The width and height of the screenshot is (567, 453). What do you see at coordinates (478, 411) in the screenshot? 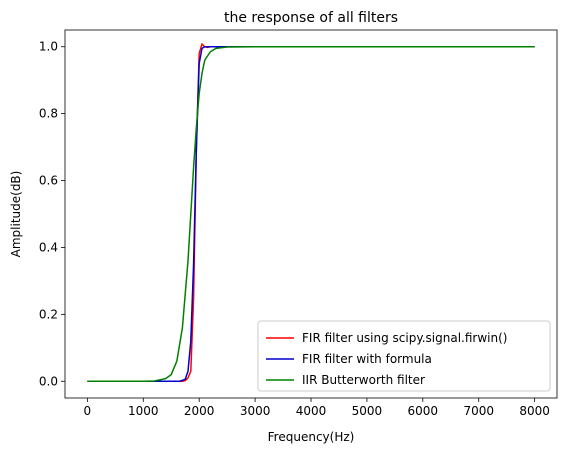
I see `x-tick-label: 7000` at bounding box center [478, 411].